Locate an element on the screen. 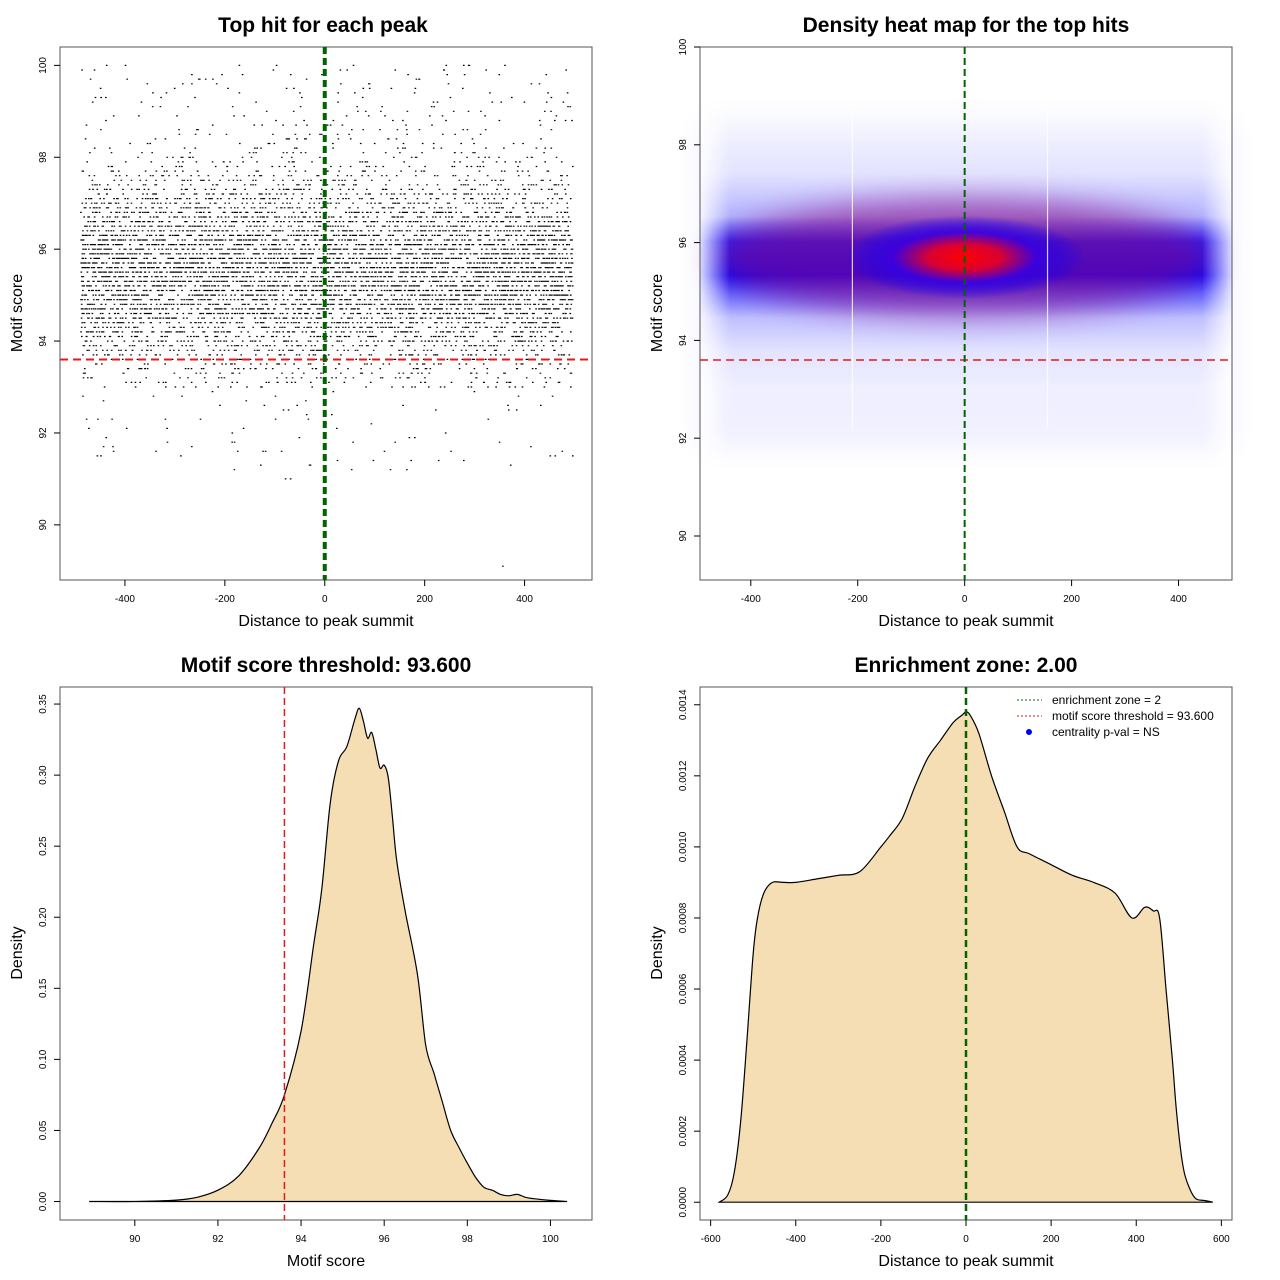 This screenshot has height=1280, width=1280. x-tick-label: 98 is located at coordinates (468, 1239).